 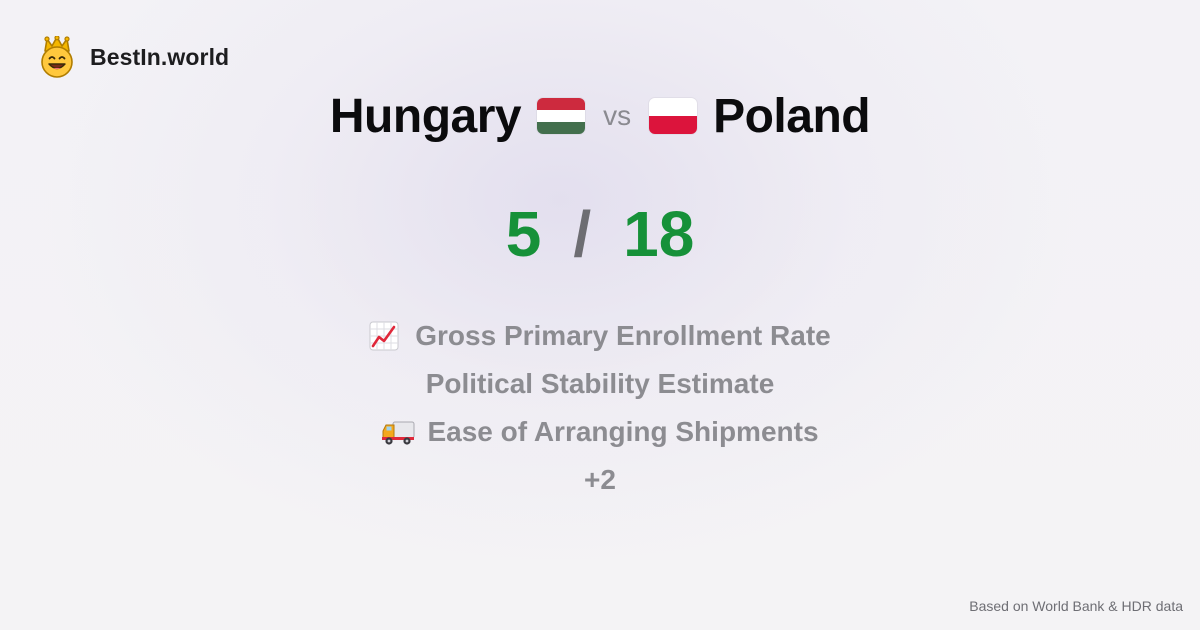 I want to click on chart-increasing-icon, so click(x=384, y=336).